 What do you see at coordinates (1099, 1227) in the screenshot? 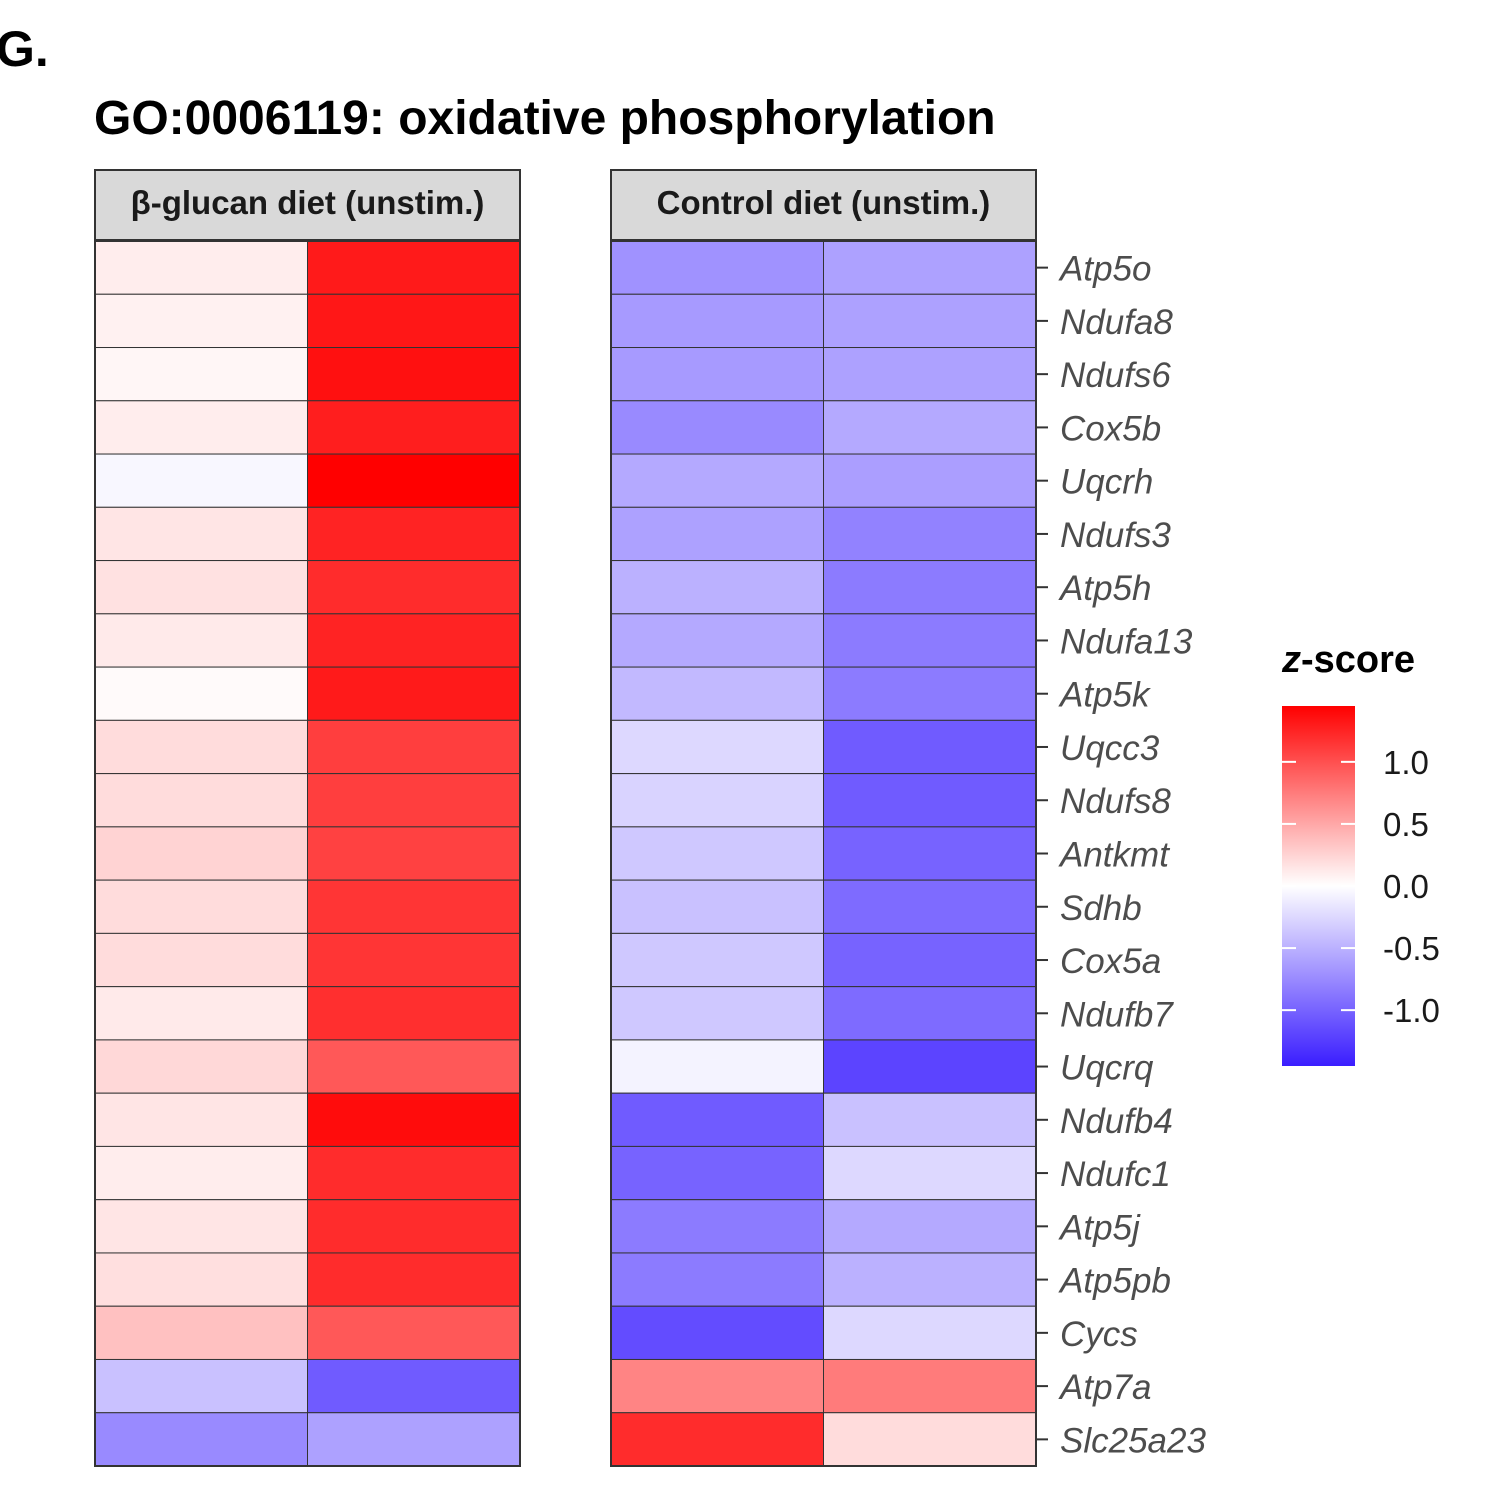
I see `gene-label: Atp5j` at bounding box center [1099, 1227].